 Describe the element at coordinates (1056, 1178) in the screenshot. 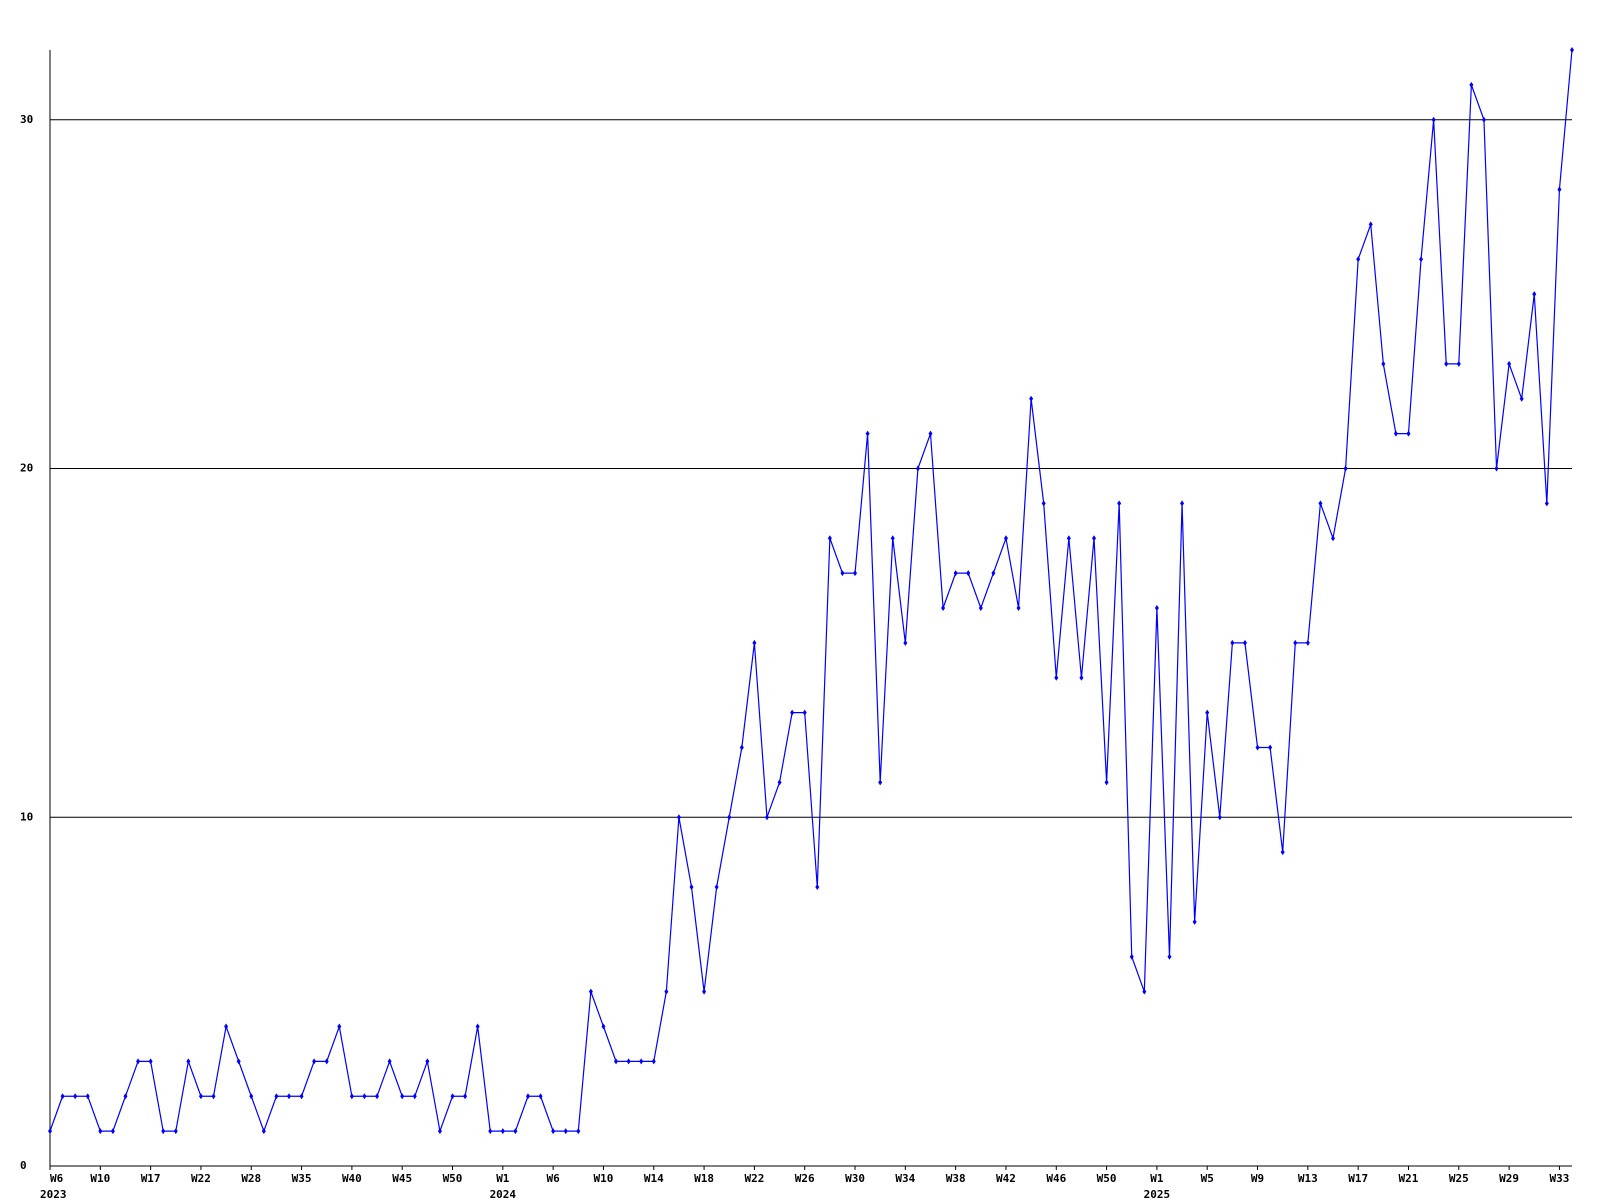

I see `x-tick-label: W46` at that location.